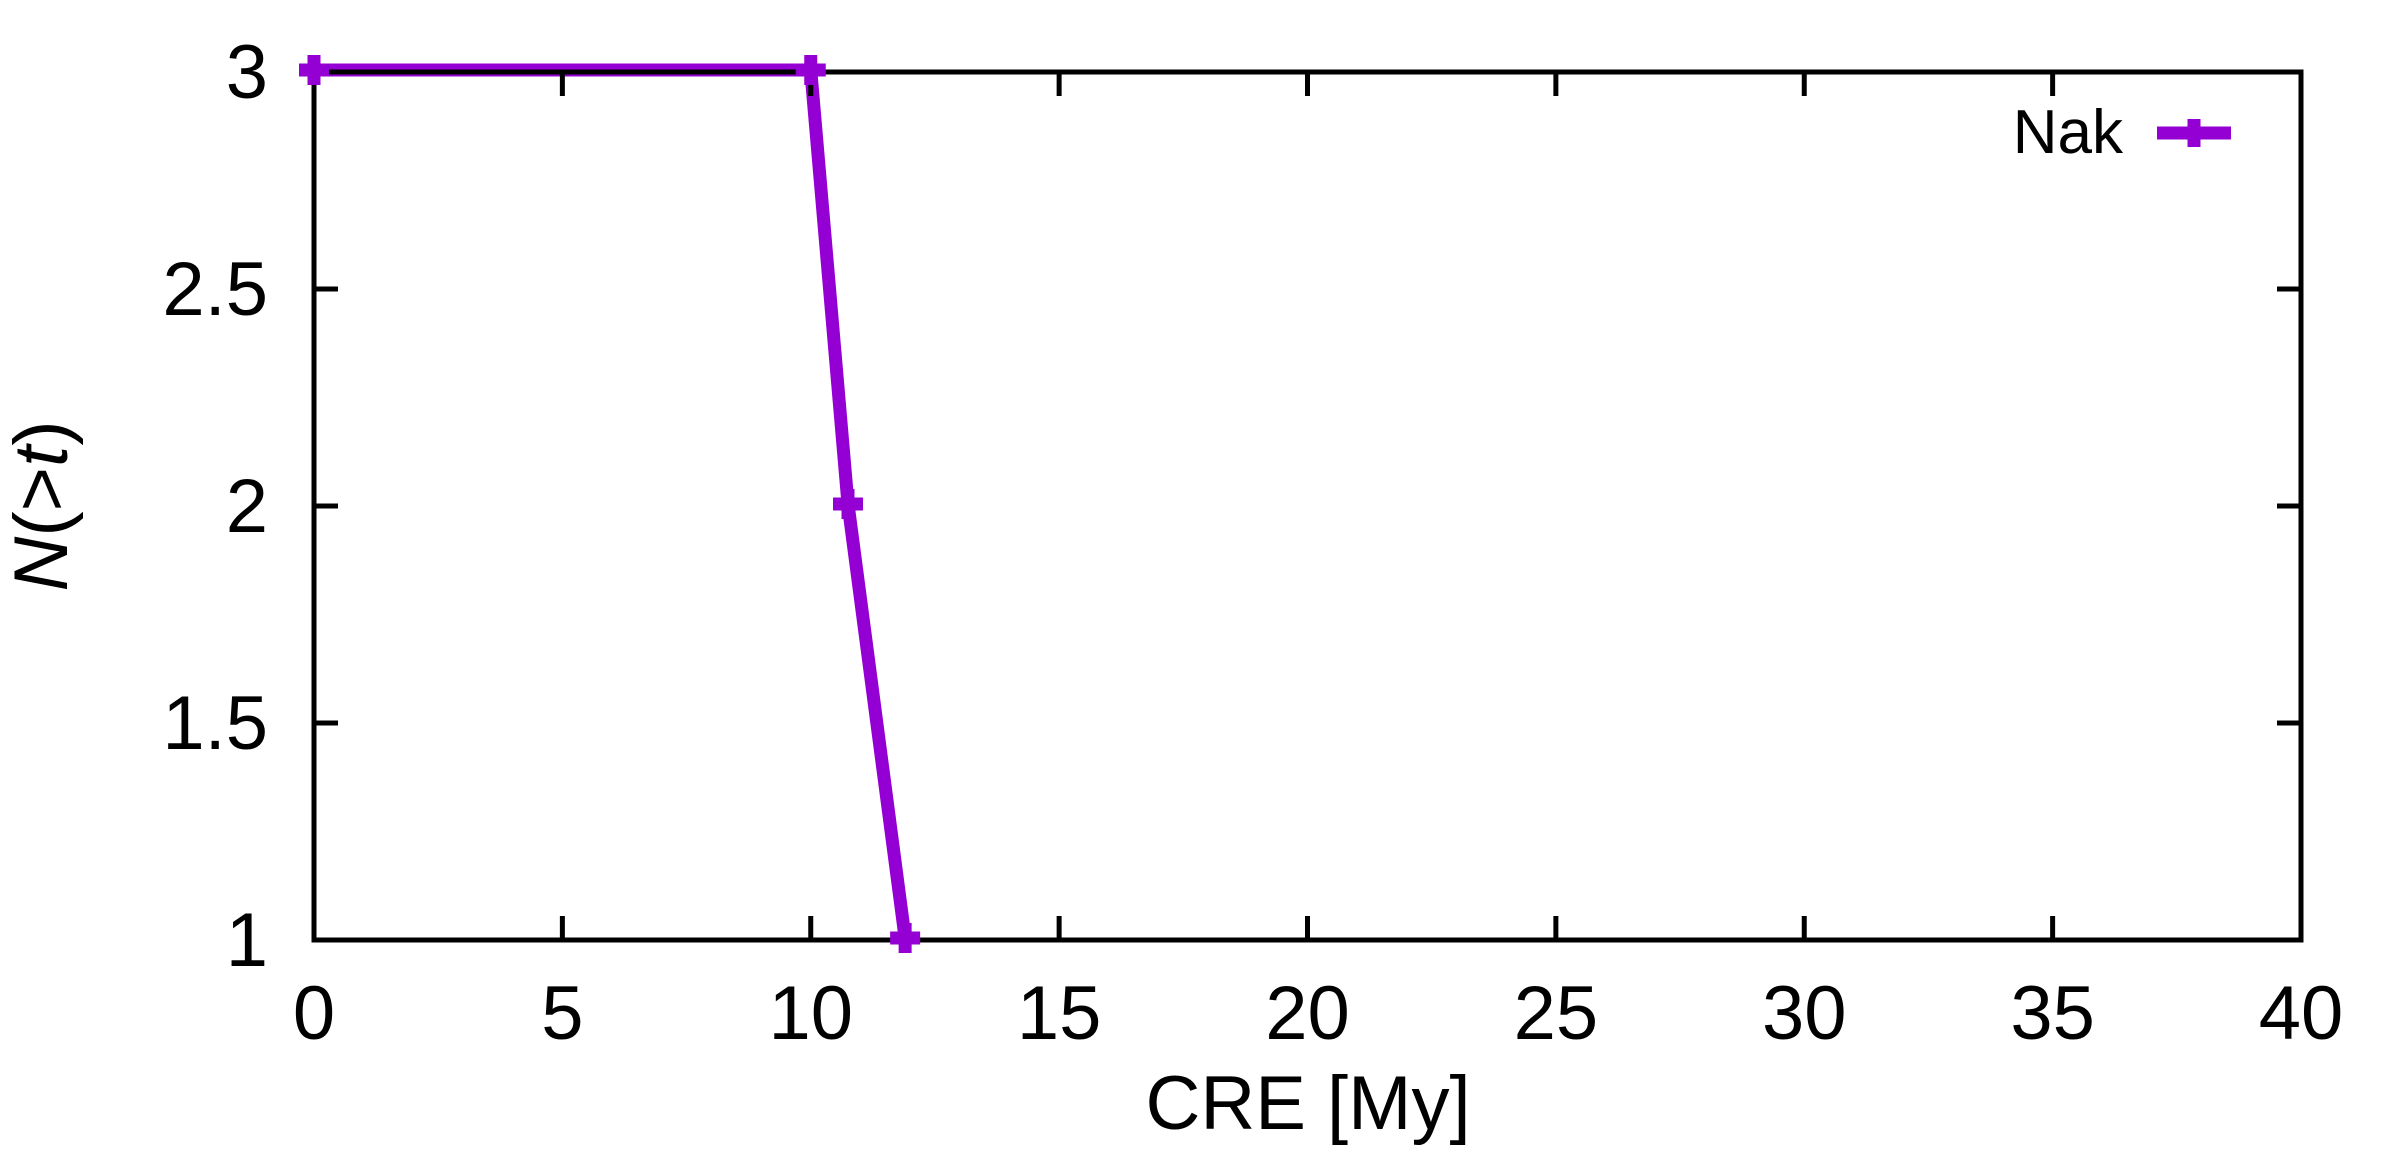 Image resolution: width=2400 pixels, height=1150 pixels. Describe the element at coordinates (2067, 132) in the screenshot. I see `legend-label: Nak` at that location.